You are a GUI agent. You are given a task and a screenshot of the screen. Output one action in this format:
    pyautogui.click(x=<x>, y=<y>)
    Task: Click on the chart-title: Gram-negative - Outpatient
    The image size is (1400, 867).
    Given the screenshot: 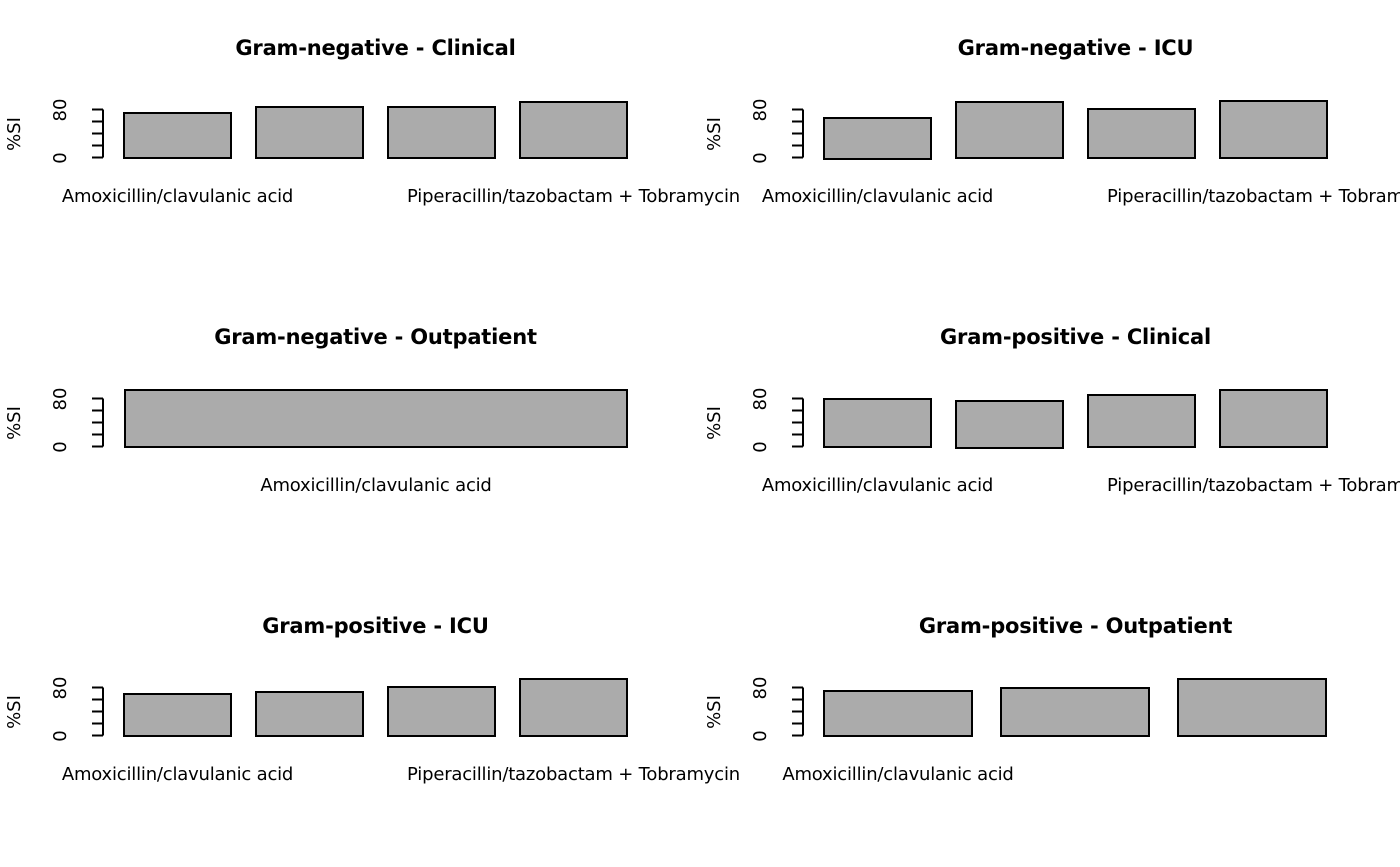 What is the action you would take?
    pyautogui.click(x=375, y=337)
    